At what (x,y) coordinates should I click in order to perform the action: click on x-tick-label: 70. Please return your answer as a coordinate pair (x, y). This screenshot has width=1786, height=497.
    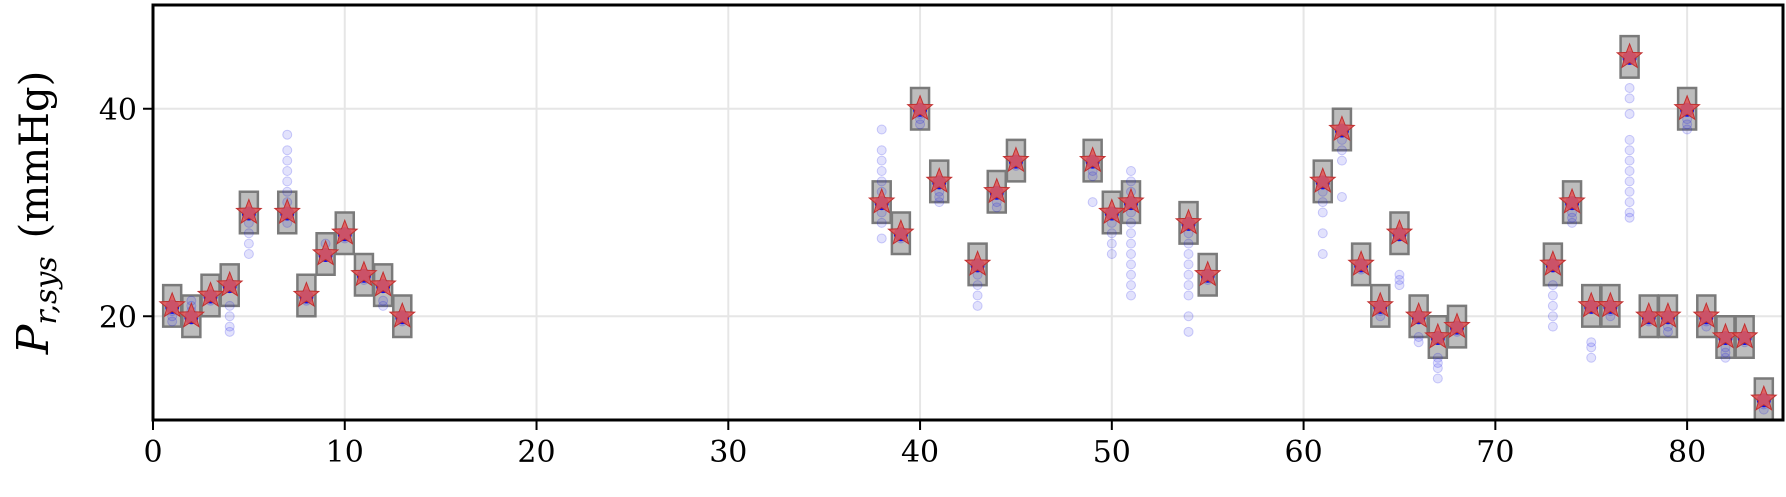
    Looking at the image, I should click on (1495, 452).